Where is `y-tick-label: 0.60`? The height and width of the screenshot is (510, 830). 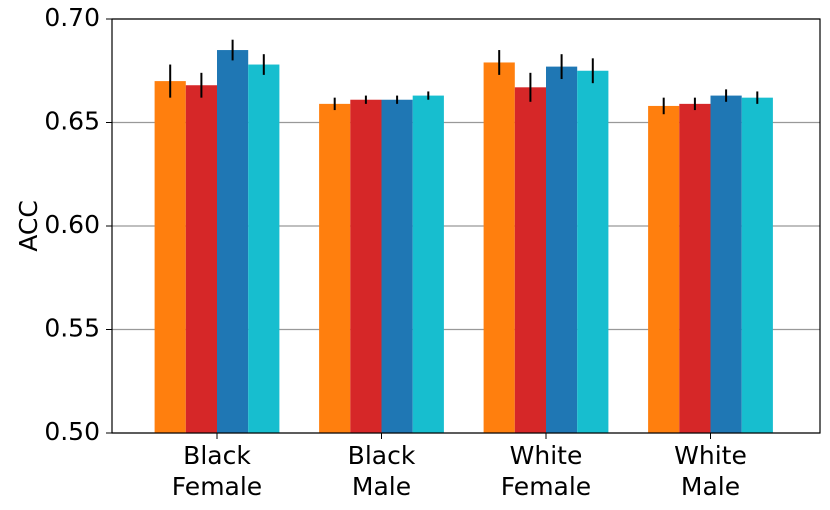 y-tick-label: 0.60 is located at coordinates (72, 224).